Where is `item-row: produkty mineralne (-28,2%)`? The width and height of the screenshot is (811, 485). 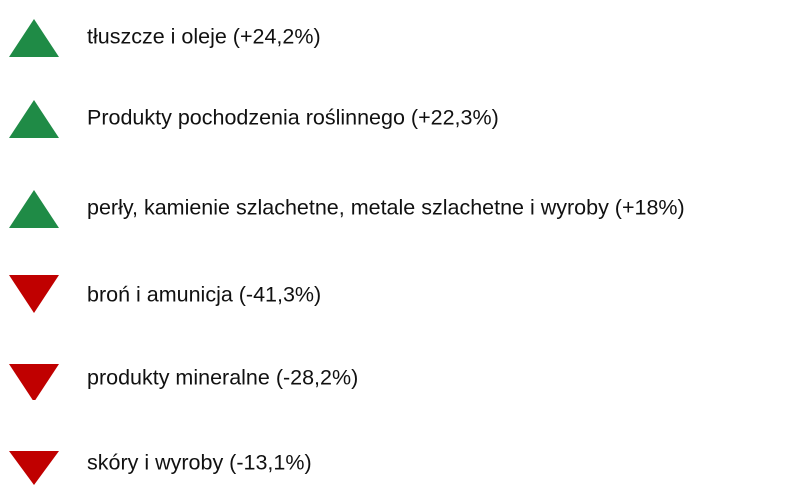
item-row: produkty mineralne (-28,2%) is located at coordinates (405, 378).